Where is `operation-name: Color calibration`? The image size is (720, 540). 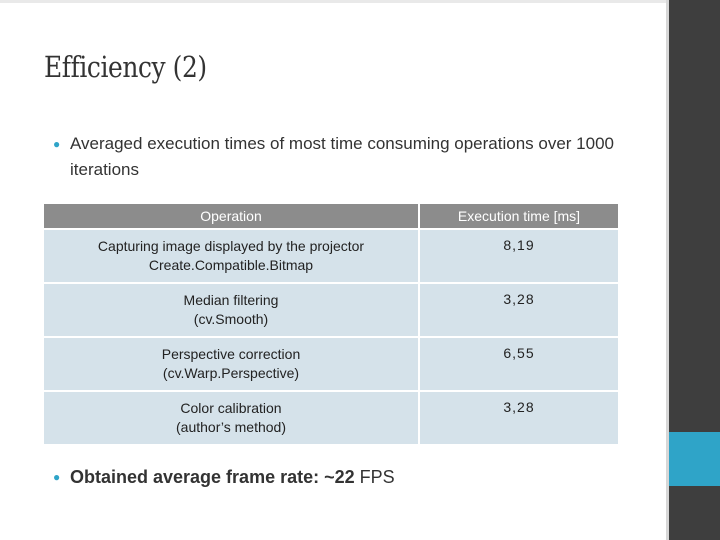 operation-name: Color calibration is located at coordinates (231, 408).